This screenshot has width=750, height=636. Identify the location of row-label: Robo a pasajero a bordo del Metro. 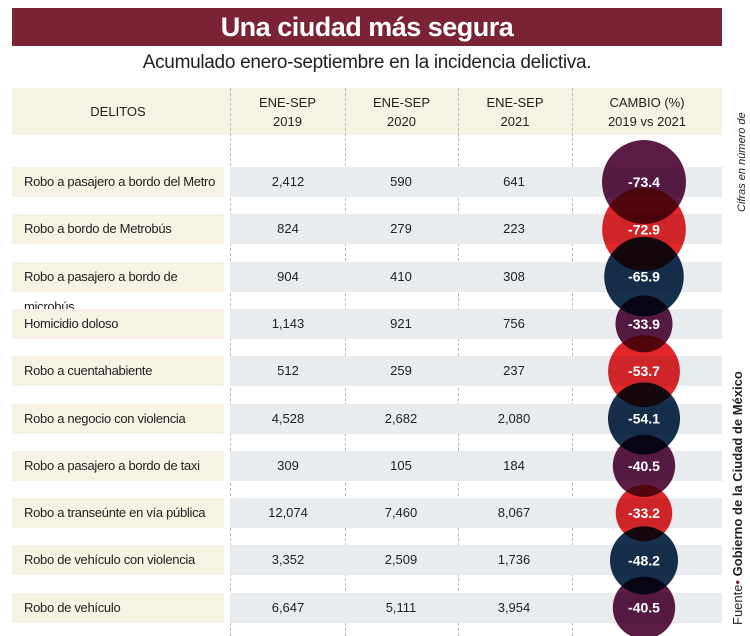
(118, 182).